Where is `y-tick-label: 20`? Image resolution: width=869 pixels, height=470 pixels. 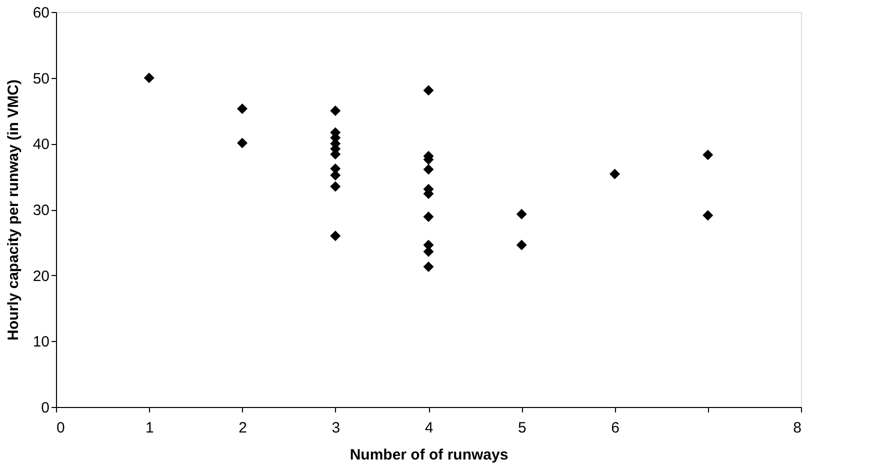 y-tick-label: 20 is located at coordinates (41, 276).